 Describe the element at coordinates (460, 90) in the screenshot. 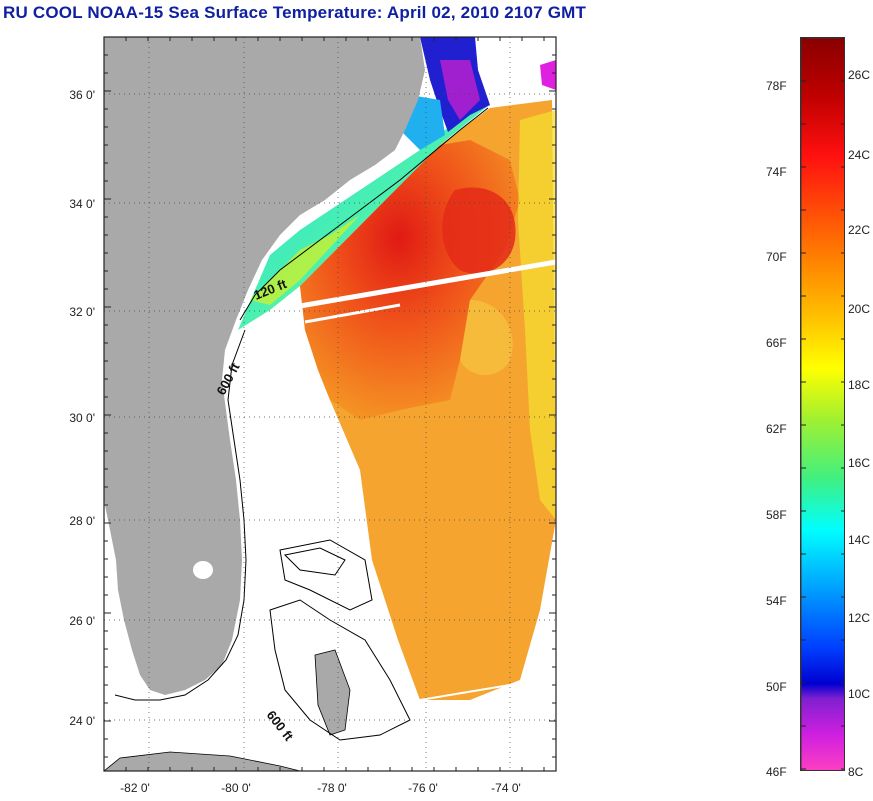

I see `very-cold-water` at that location.